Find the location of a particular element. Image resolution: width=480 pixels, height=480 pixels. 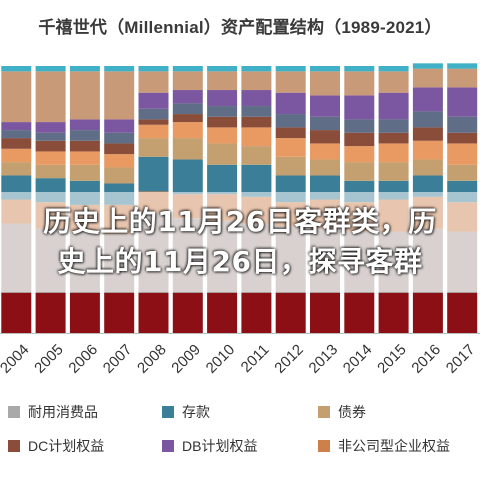

x-tick-label: 2016 is located at coordinates (426, 359).